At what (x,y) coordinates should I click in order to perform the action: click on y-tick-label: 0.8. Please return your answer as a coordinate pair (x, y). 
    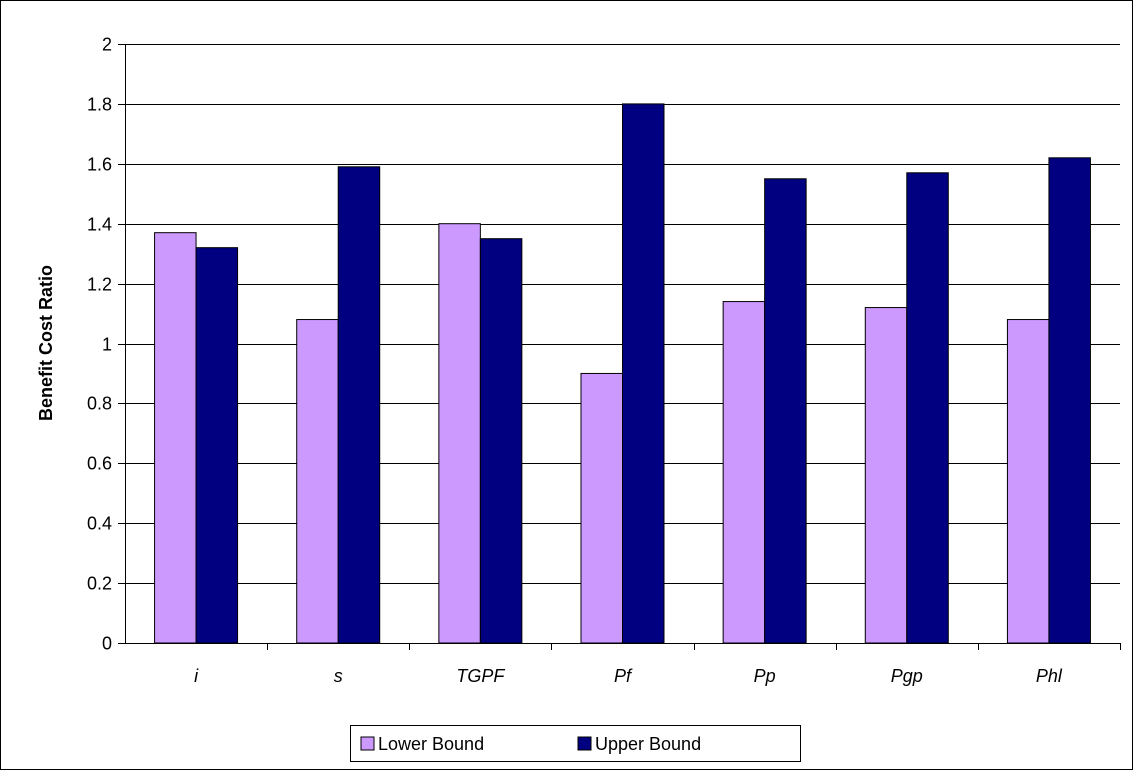
    Looking at the image, I should click on (99, 404).